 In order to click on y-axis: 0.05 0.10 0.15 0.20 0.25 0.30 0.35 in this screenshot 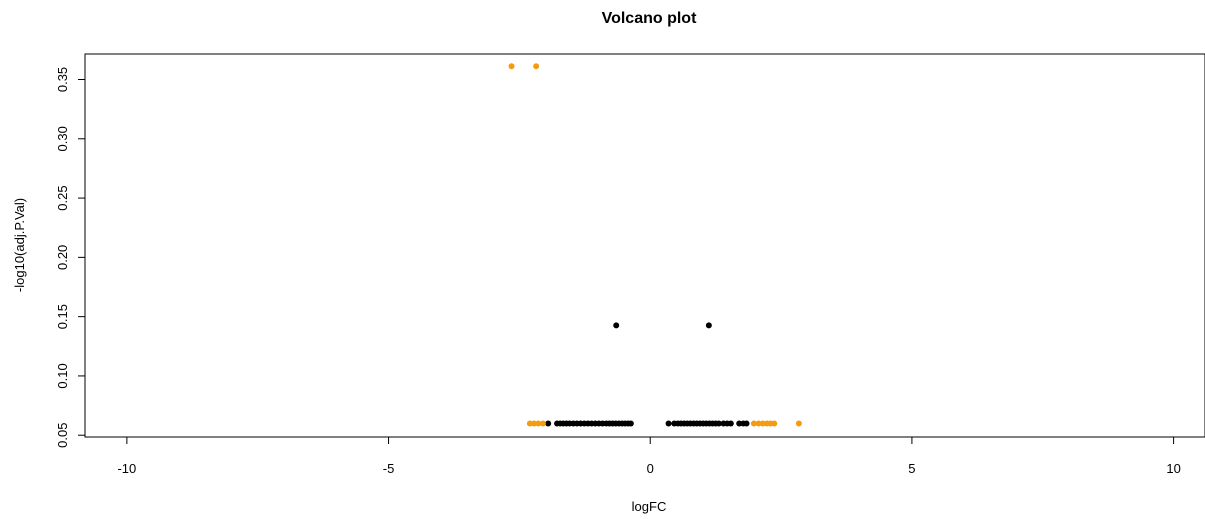, I will do `click(70, 257)`.